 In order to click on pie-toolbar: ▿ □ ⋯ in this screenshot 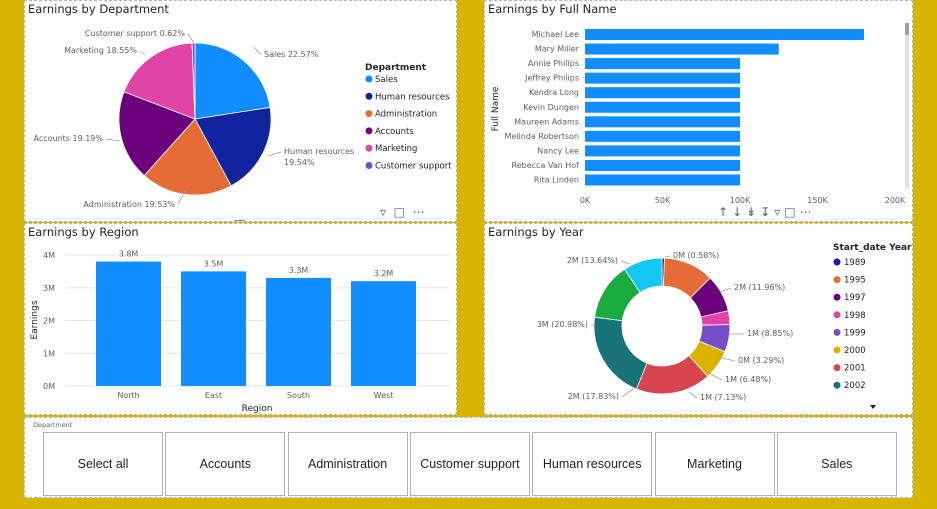, I will do `click(402, 212)`.